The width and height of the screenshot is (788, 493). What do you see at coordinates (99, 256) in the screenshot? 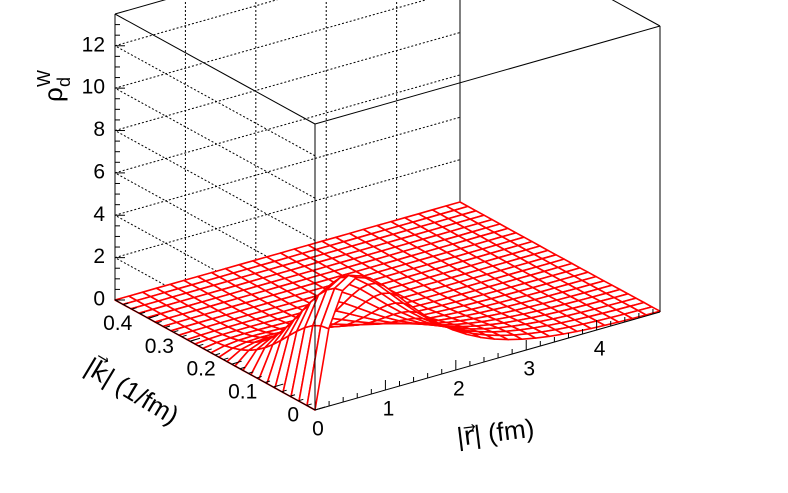
I see `z-tick-label: 2` at bounding box center [99, 256].